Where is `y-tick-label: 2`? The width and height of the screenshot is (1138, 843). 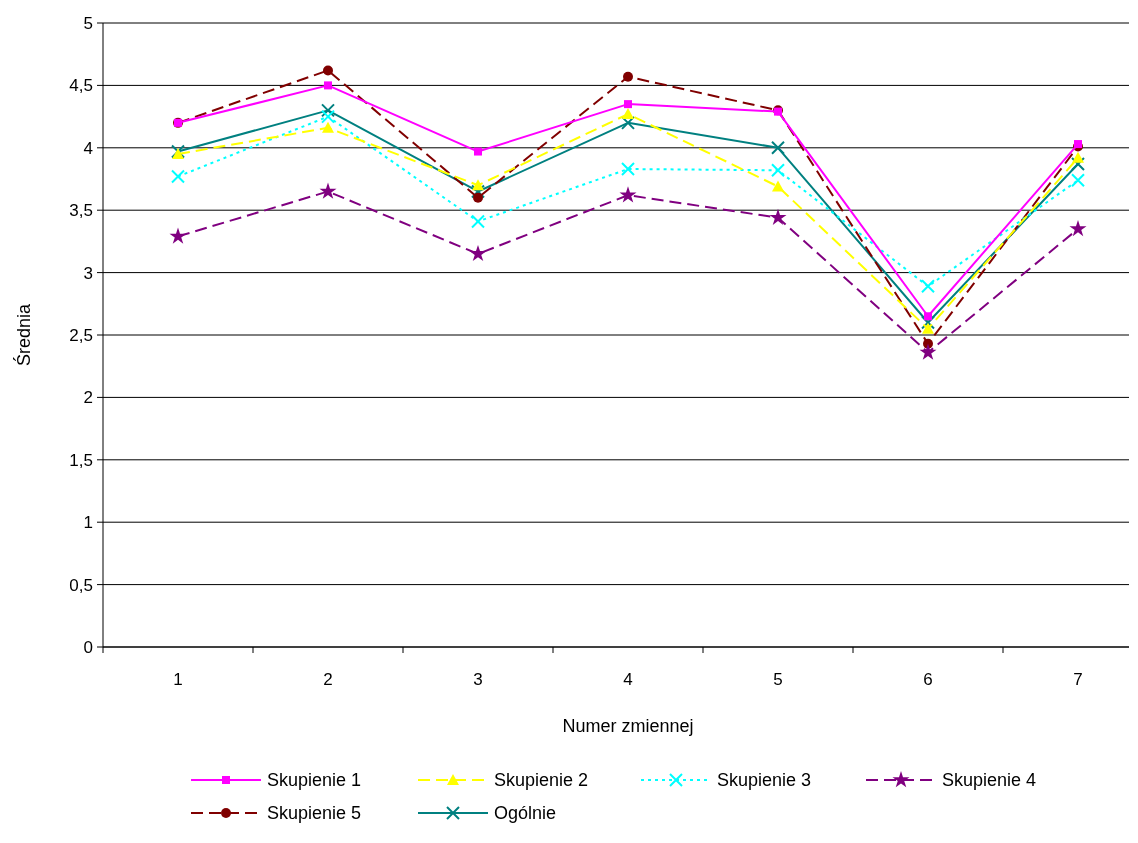
y-tick-label: 2 is located at coordinates (88, 398).